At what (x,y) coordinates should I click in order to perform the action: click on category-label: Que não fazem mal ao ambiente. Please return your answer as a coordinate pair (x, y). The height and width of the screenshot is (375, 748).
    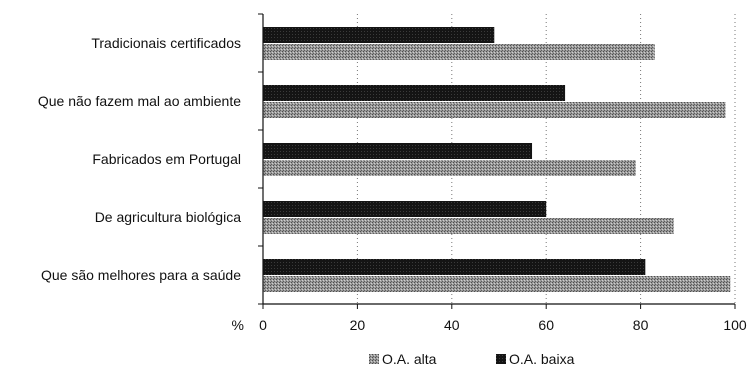
    Looking at the image, I should click on (139, 101).